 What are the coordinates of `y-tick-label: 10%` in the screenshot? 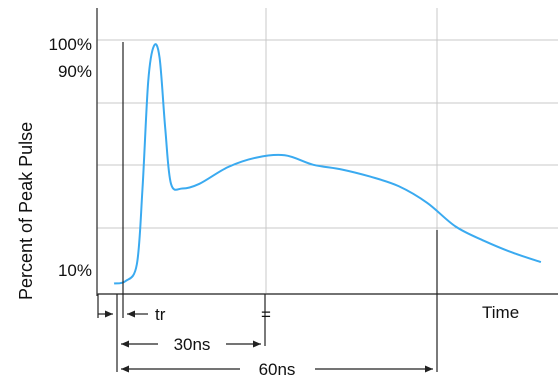 It's located at (75, 270).